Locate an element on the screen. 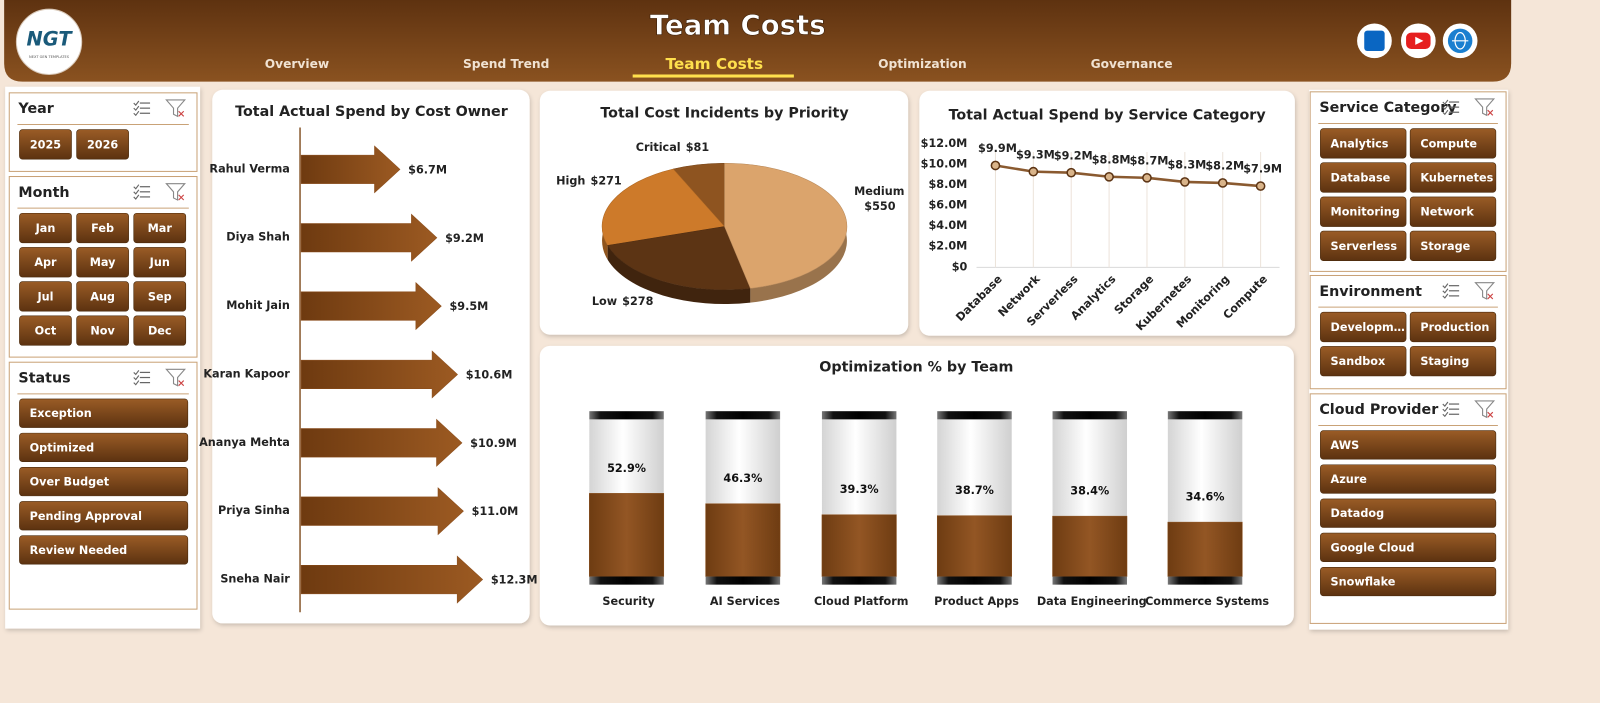  slicer-button-label: Optimized is located at coordinates (62, 447).